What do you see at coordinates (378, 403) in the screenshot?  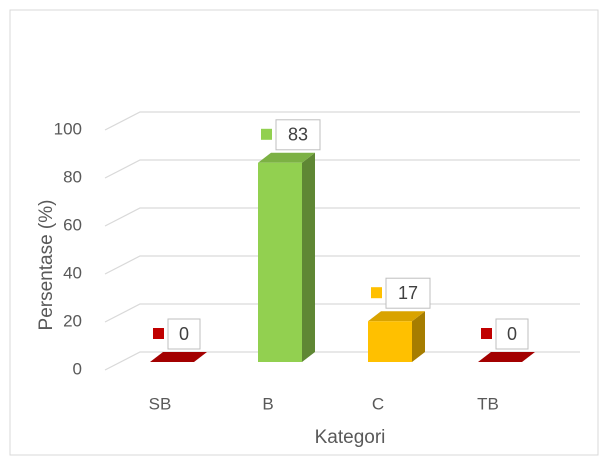 I see `x-tick-label: C` at bounding box center [378, 403].